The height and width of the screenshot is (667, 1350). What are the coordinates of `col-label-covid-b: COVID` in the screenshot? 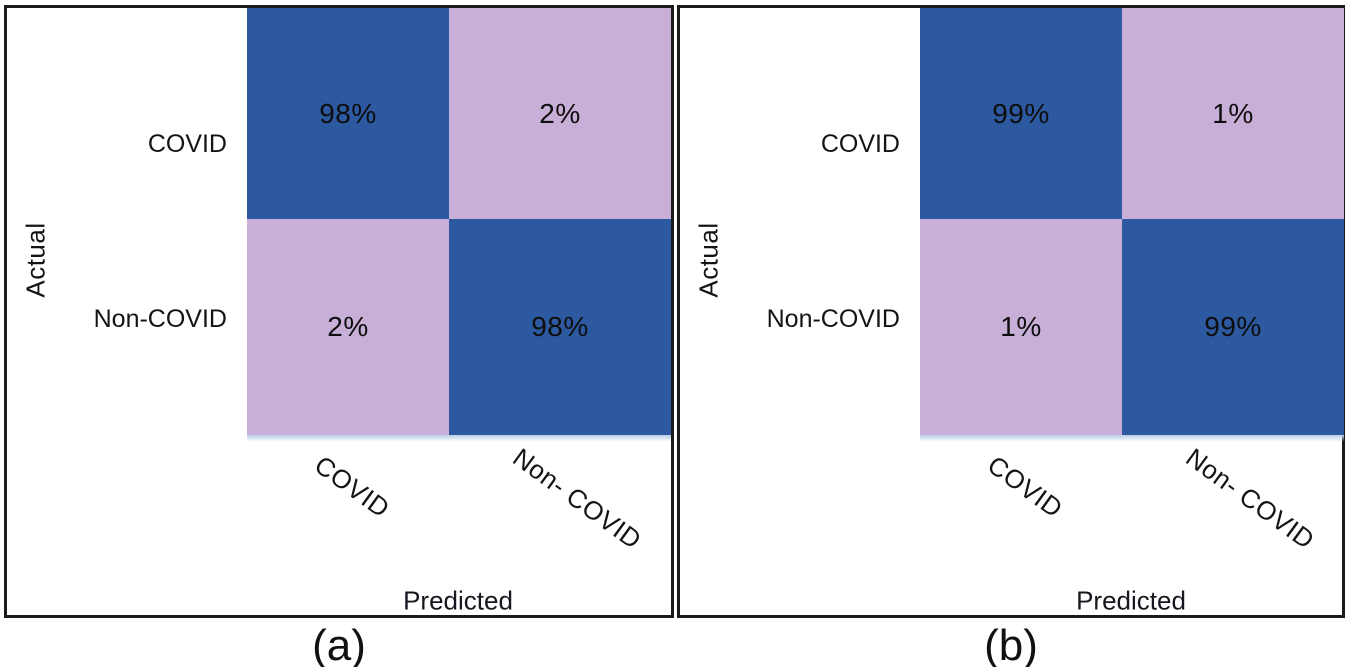 It's located at (1025, 486).